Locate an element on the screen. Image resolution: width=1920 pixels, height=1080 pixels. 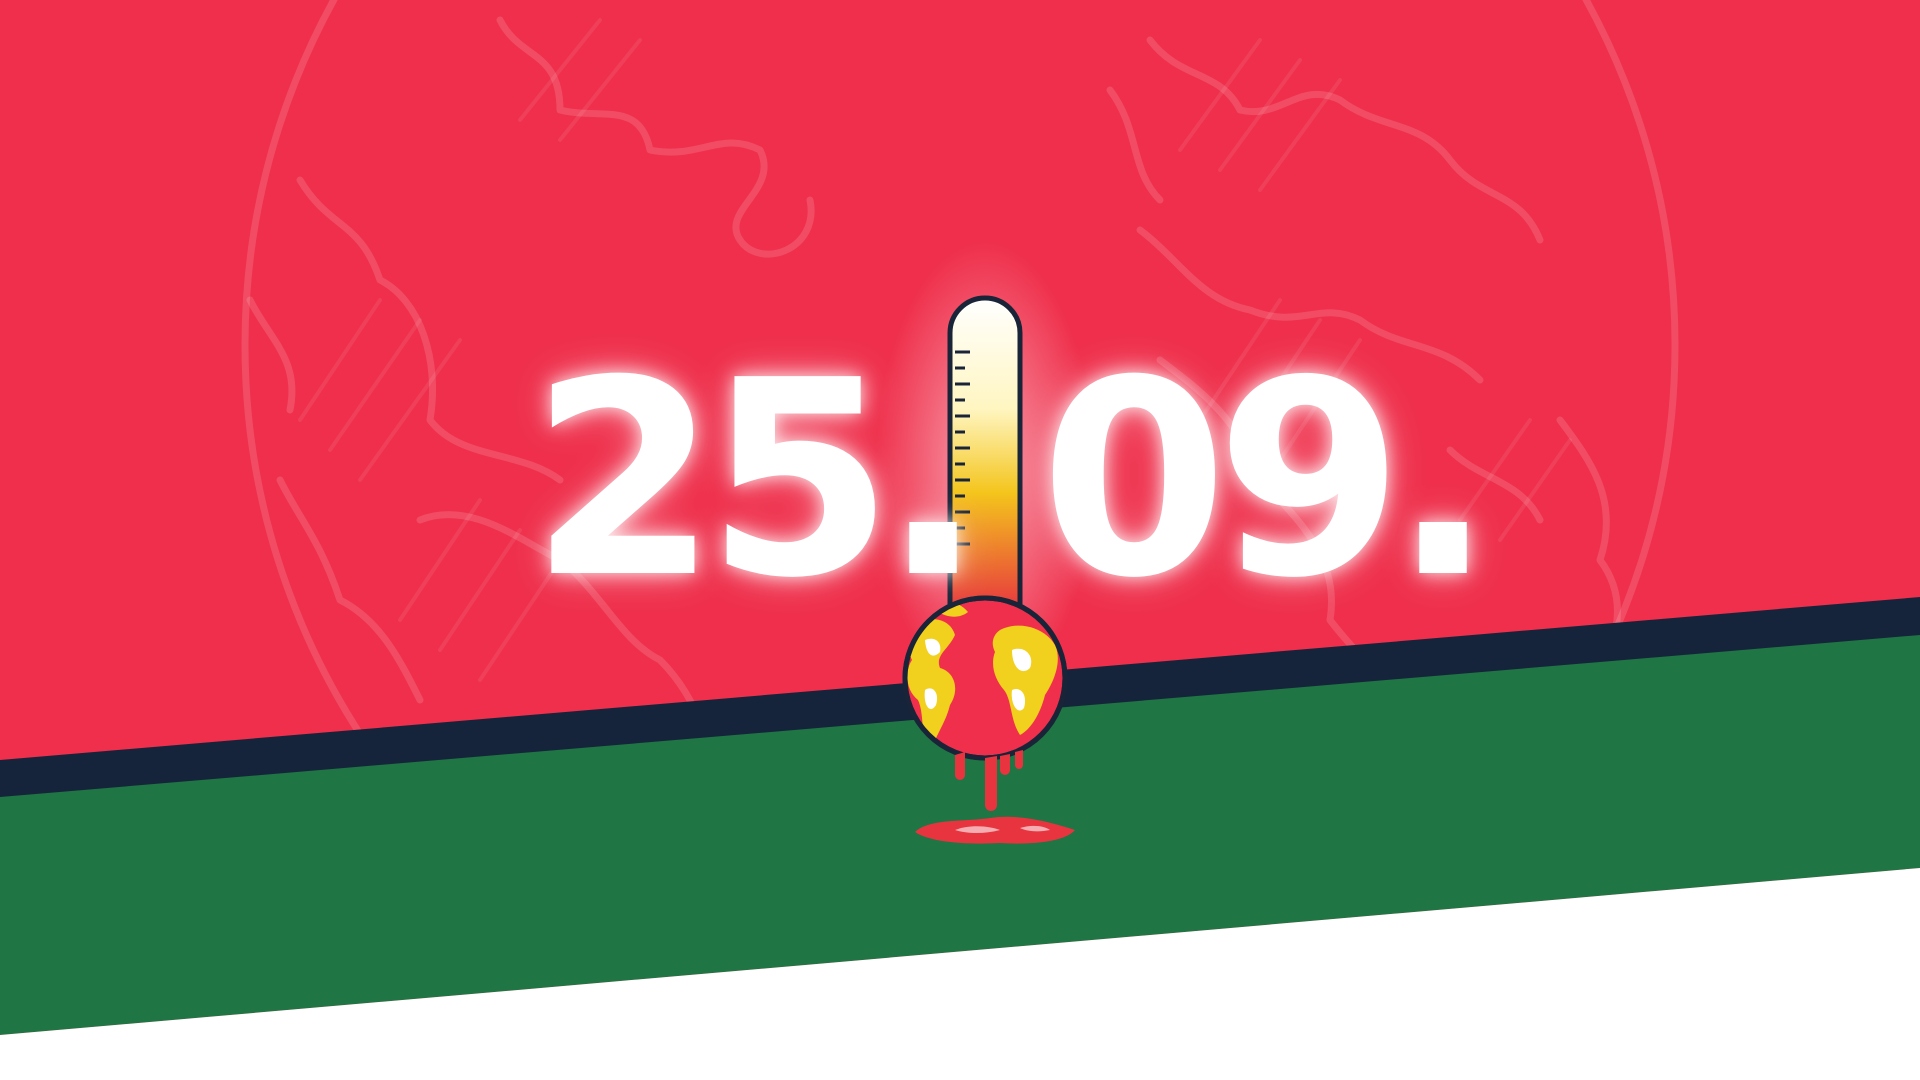
thermometer-icon is located at coordinates (985, 455).